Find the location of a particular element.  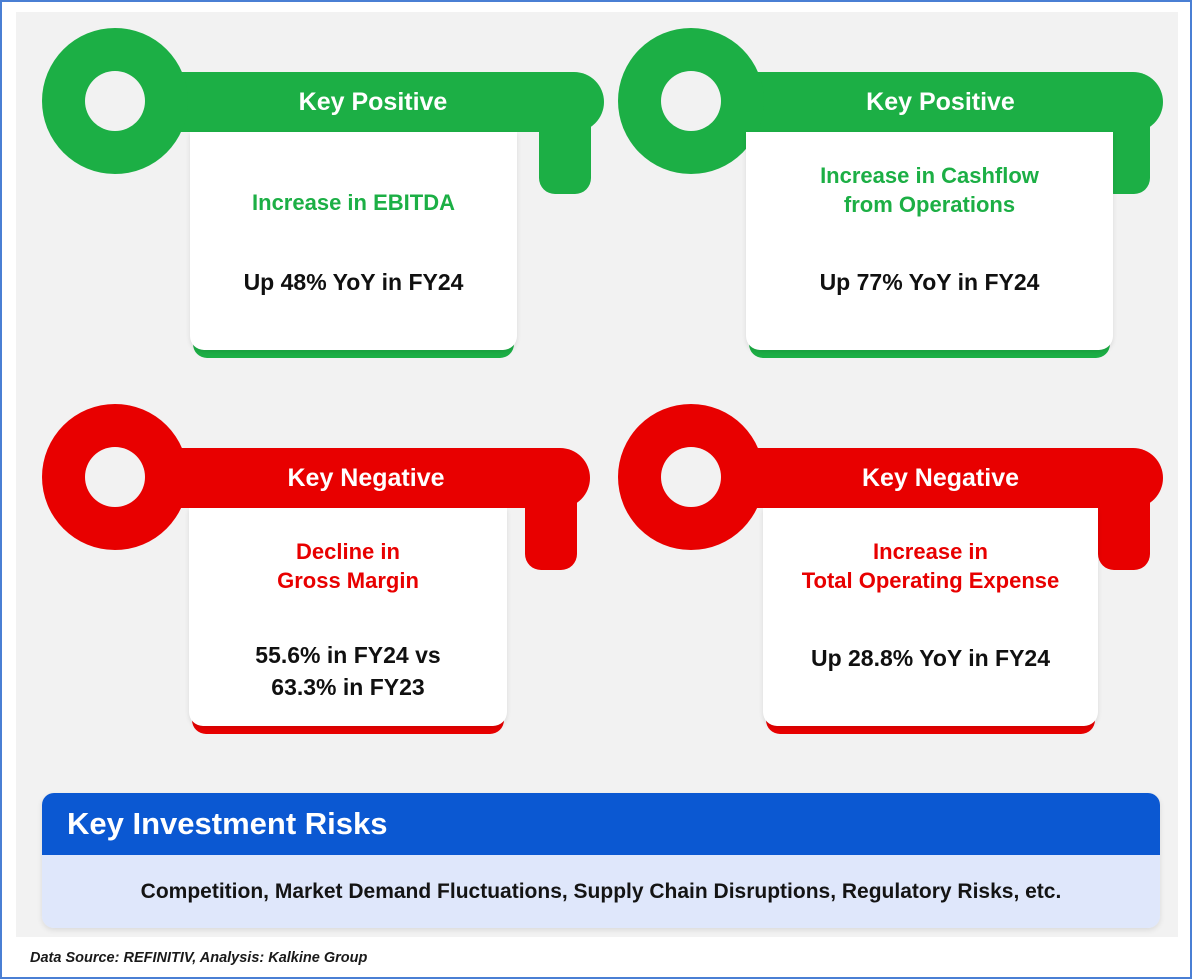

card-headline-line: Gross Margin is located at coordinates (348, 580).